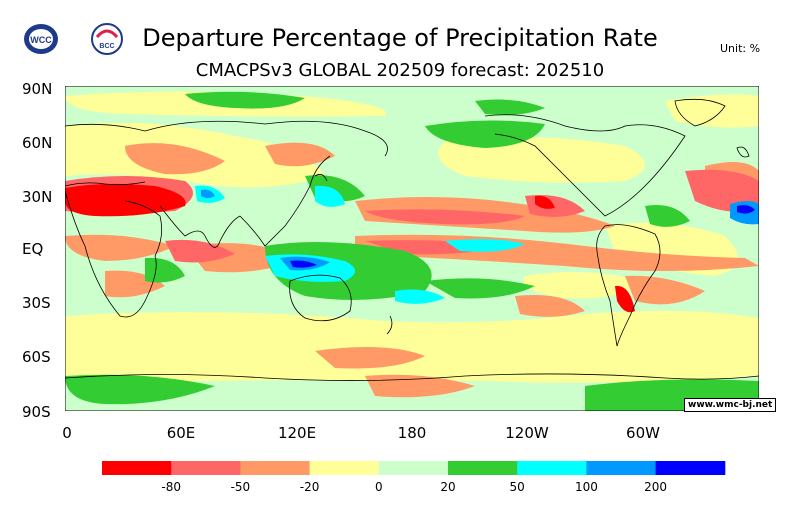  I want to click on lat-label-30s: 30S, so click(36, 303).